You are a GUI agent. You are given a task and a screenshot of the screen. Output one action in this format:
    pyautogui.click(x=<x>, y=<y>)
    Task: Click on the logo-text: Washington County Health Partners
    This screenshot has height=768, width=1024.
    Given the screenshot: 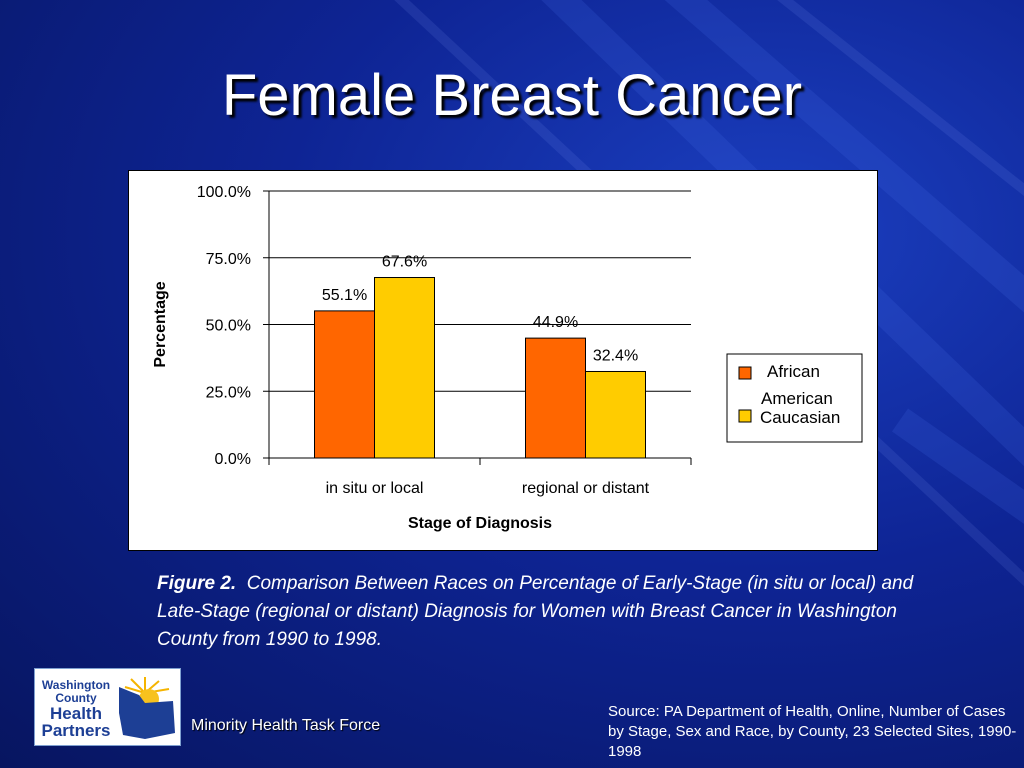 What is the action you would take?
    pyautogui.click(x=76, y=709)
    